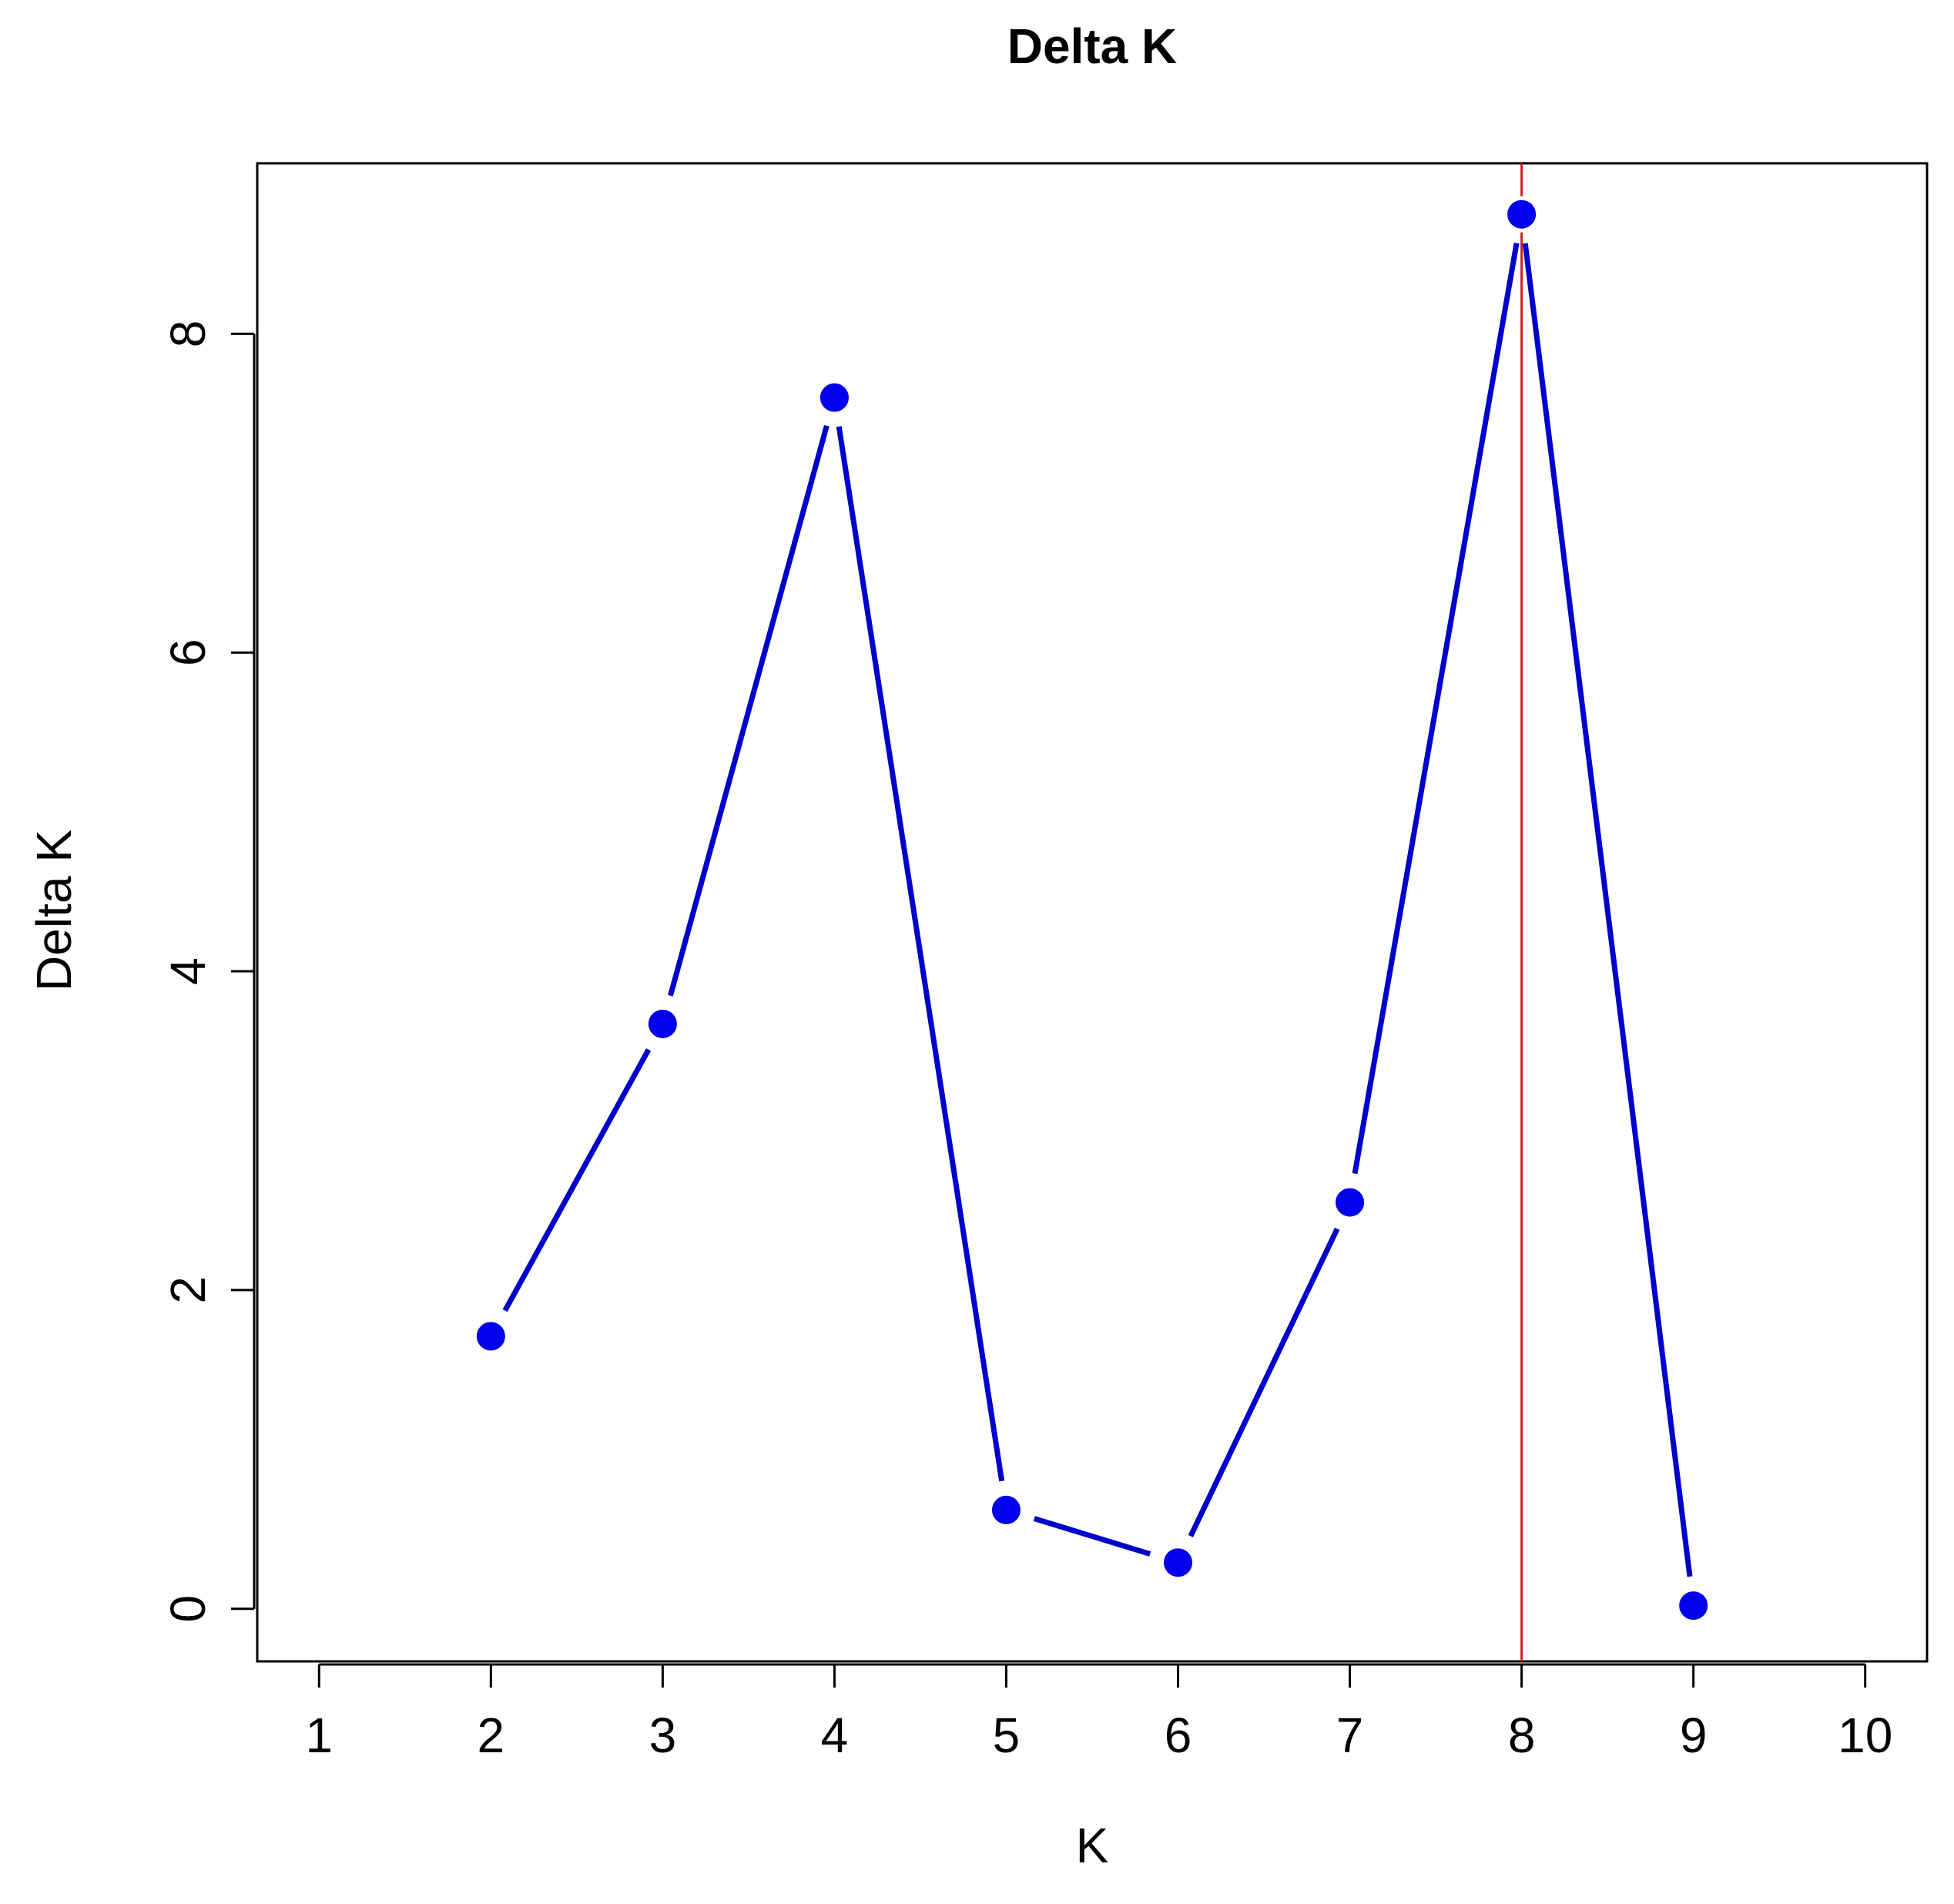 The height and width of the screenshot is (1904, 1954). What do you see at coordinates (188, 652) in the screenshot?
I see `y-tick-label: 6` at bounding box center [188, 652].